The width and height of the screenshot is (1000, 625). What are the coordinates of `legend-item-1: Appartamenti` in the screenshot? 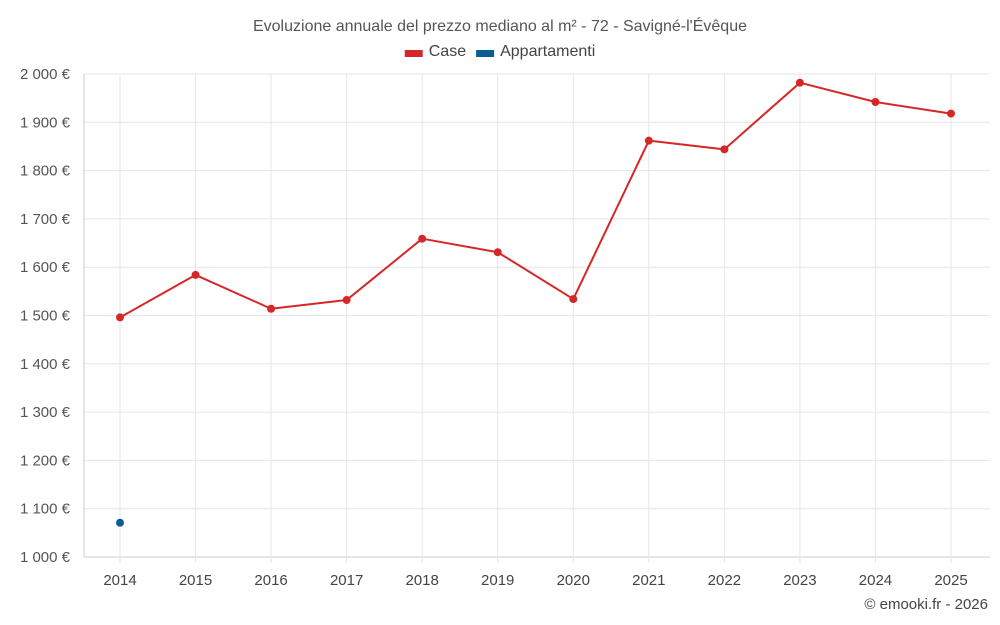 It's located at (535, 51).